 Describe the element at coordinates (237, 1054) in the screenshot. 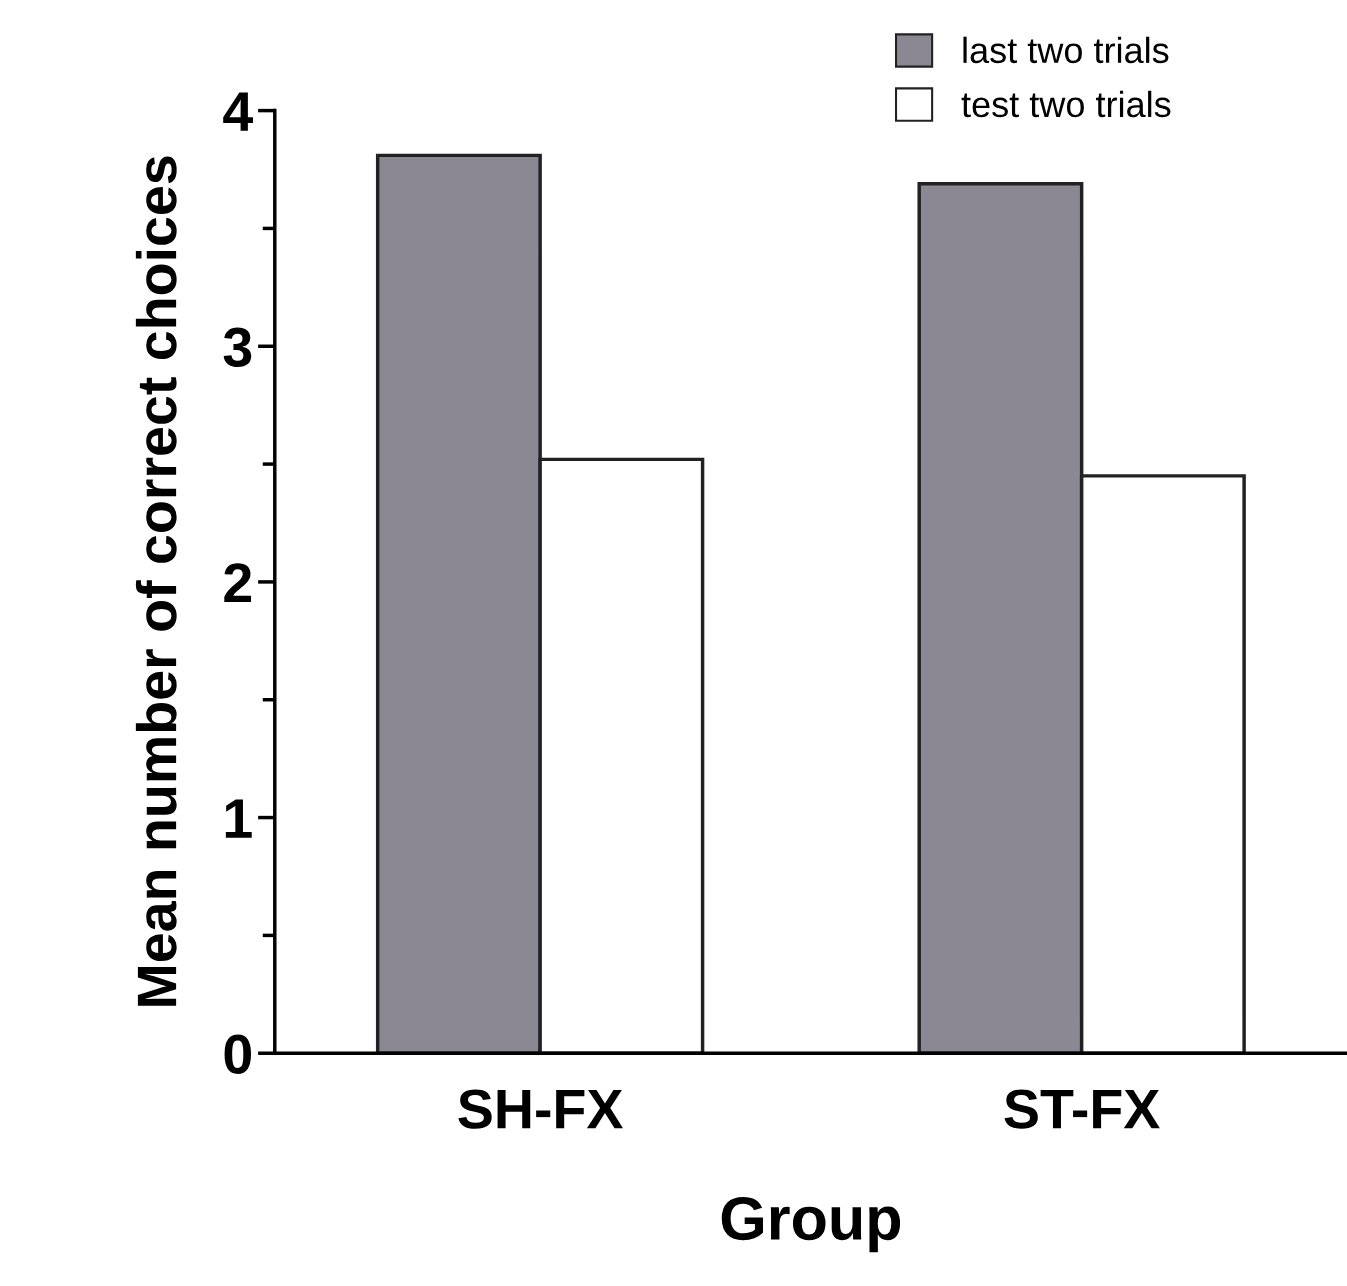

I see `y-tick-label: 0` at that location.